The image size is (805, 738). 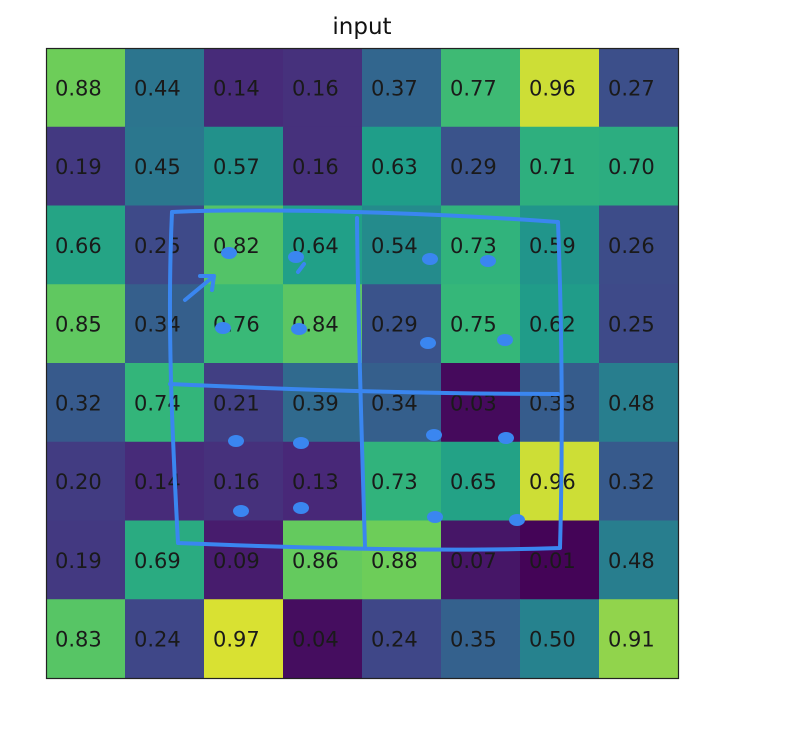 What do you see at coordinates (473, 640) in the screenshot?
I see `cell-value-label: 0.35` at bounding box center [473, 640].